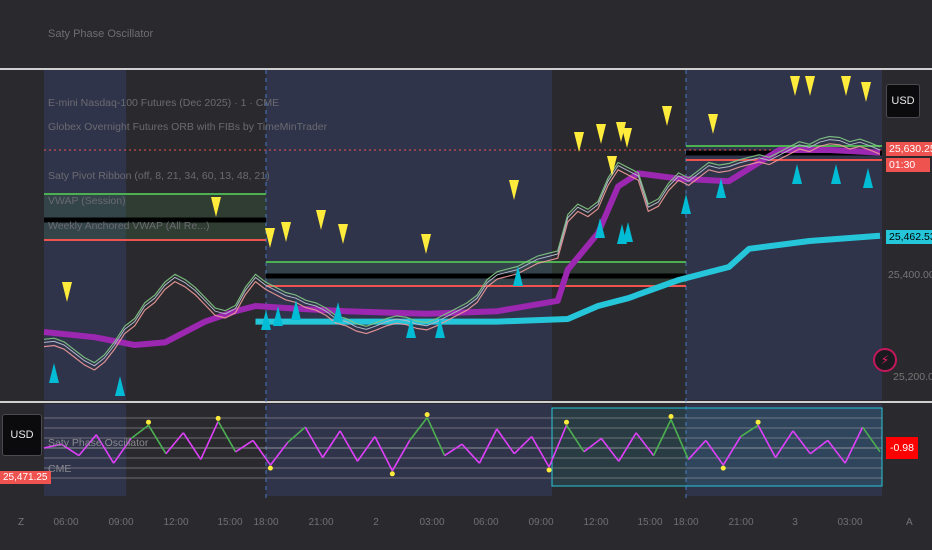 The width and height of the screenshot is (932, 550). I want to click on price-scale-tick: 25,200.00, so click(912, 377).